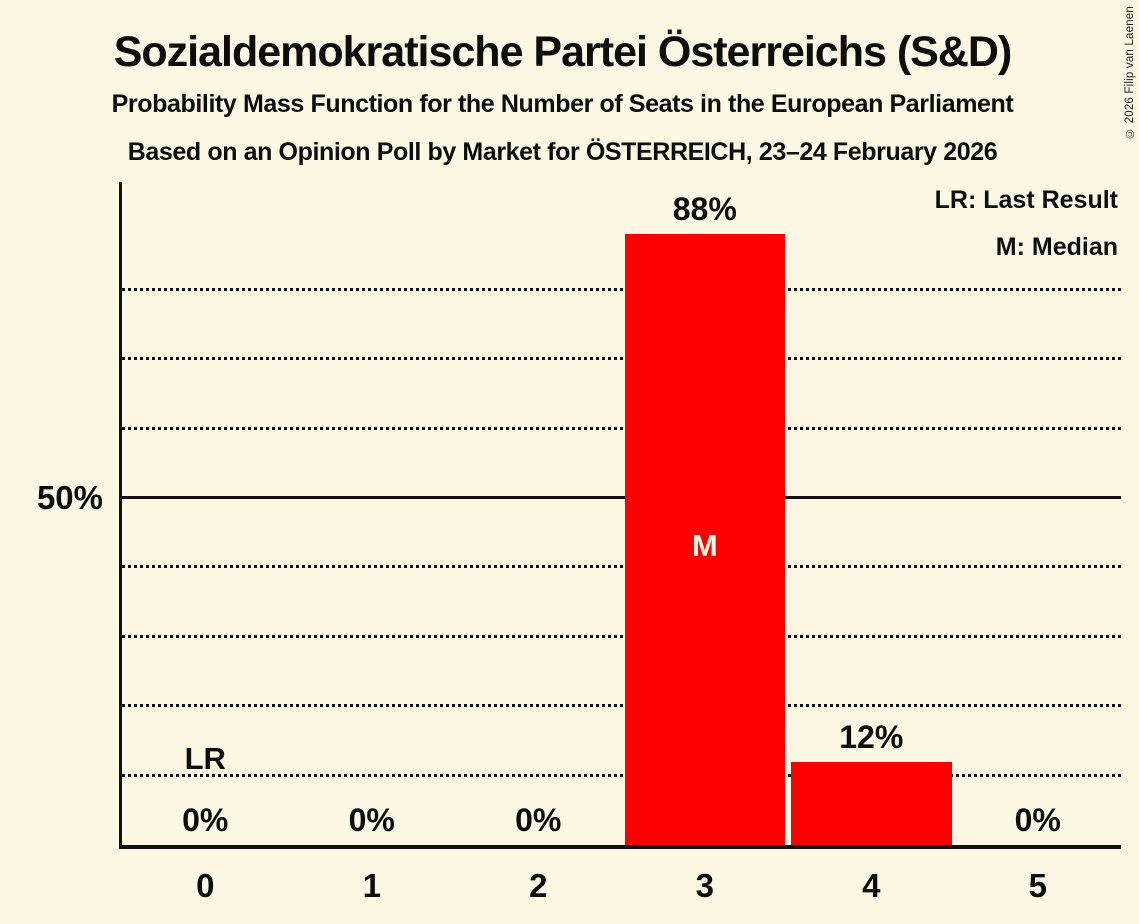 The image size is (1139, 924). Describe the element at coordinates (69, 497) in the screenshot. I see `y-axis-tick-50: 50%` at that location.